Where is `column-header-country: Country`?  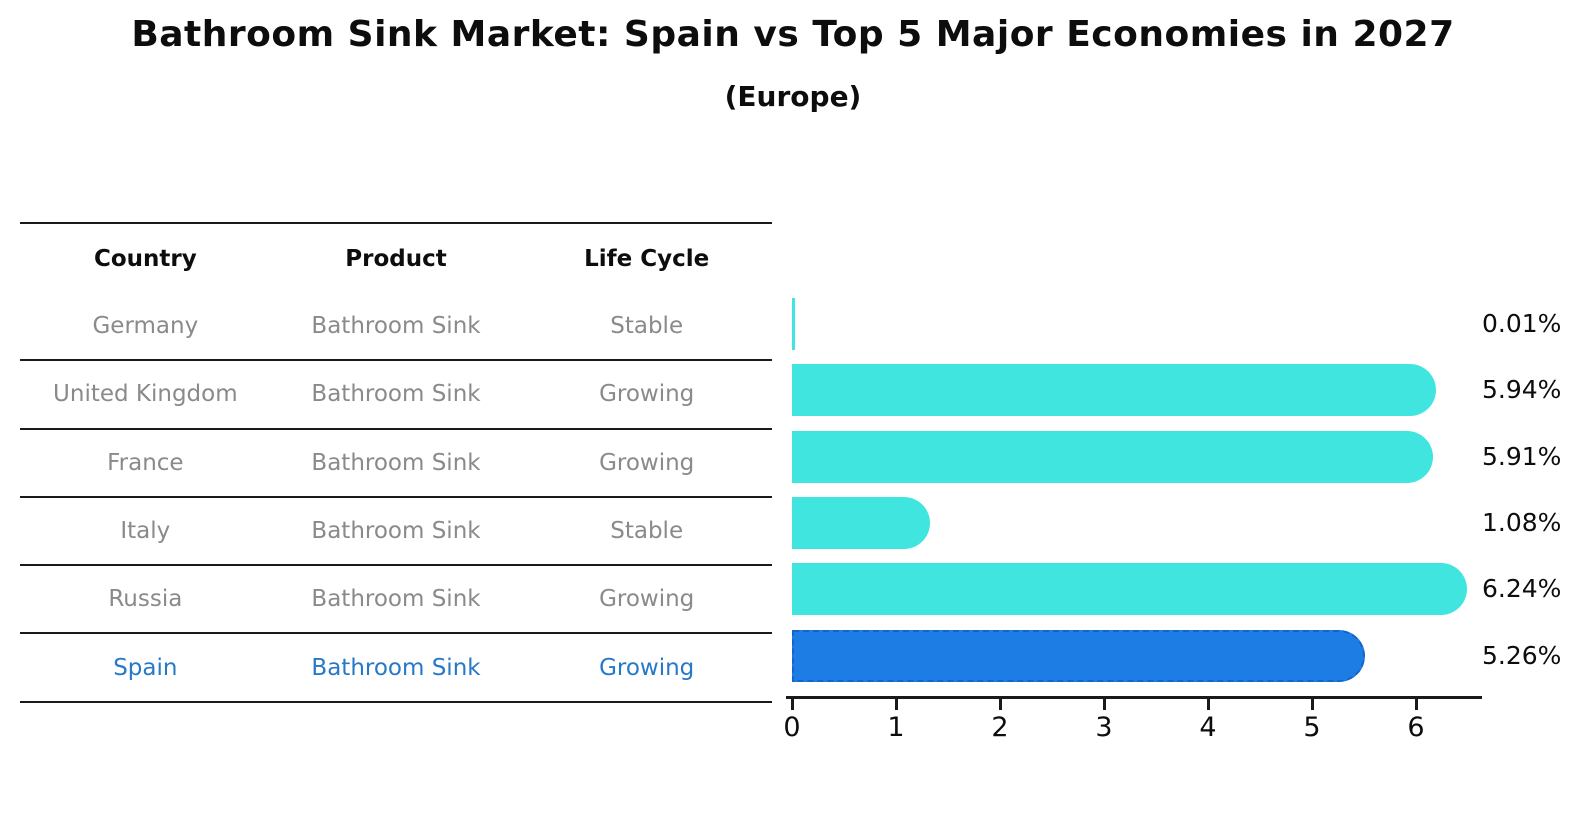 column-header-country: Country is located at coordinates (145, 258).